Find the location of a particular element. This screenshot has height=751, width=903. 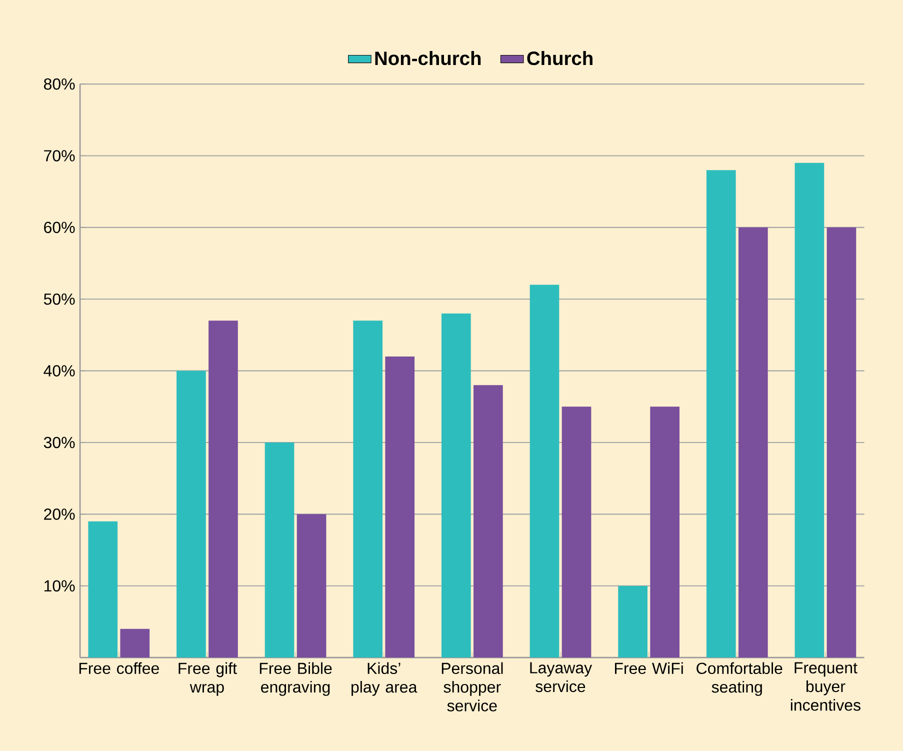

y-tick-label: 20% is located at coordinates (59, 514).